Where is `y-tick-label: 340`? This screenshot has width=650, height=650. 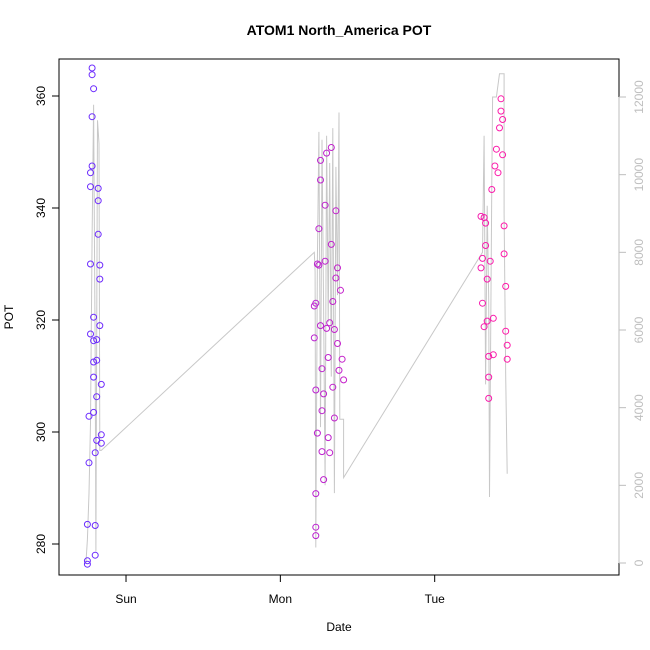
y-tick-label: 340 is located at coordinates (41, 208).